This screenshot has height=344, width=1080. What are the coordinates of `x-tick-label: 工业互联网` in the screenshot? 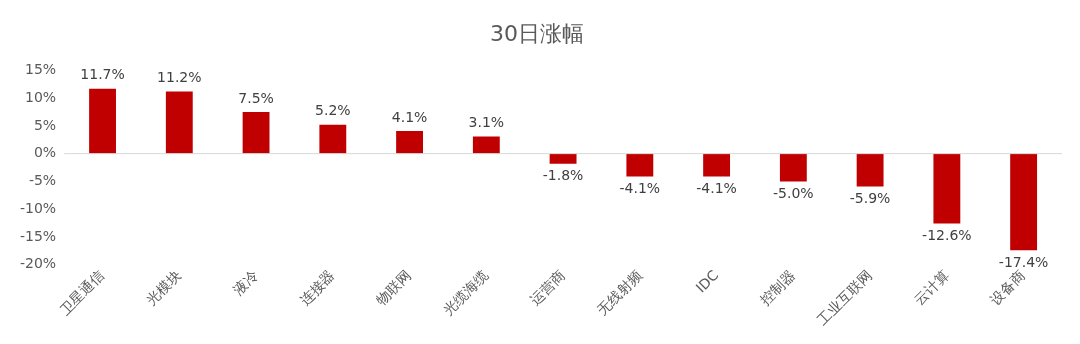 It's located at (844, 297).